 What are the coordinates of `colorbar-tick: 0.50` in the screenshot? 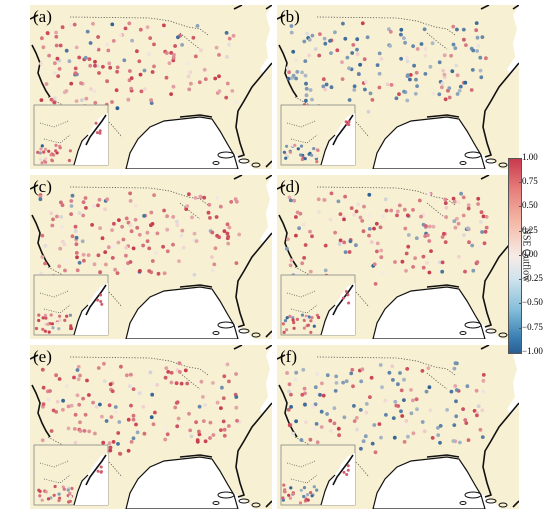 It's located at (528, 205).